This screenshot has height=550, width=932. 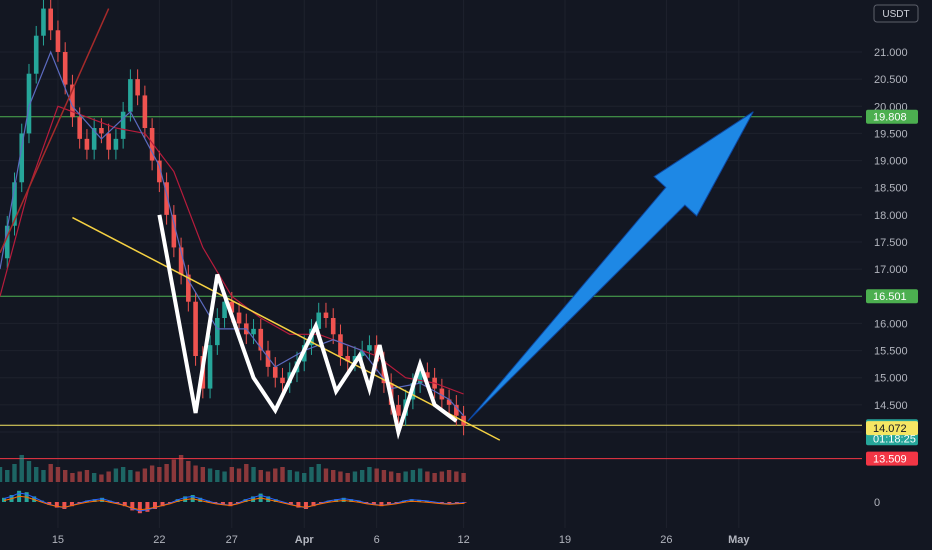 What do you see at coordinates (565, 540) in the screenshot?
I see `time-tick-label: 19` at bounding box center [565, 540].